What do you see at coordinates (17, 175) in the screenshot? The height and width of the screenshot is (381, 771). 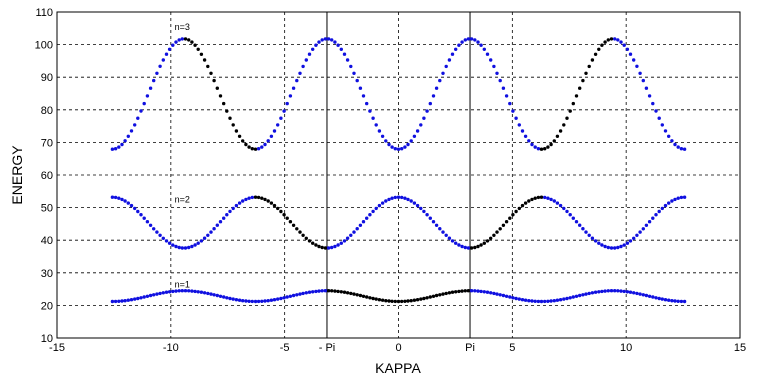 I see `y-axis-title: ENERGY` at bounding box center [17, 175].